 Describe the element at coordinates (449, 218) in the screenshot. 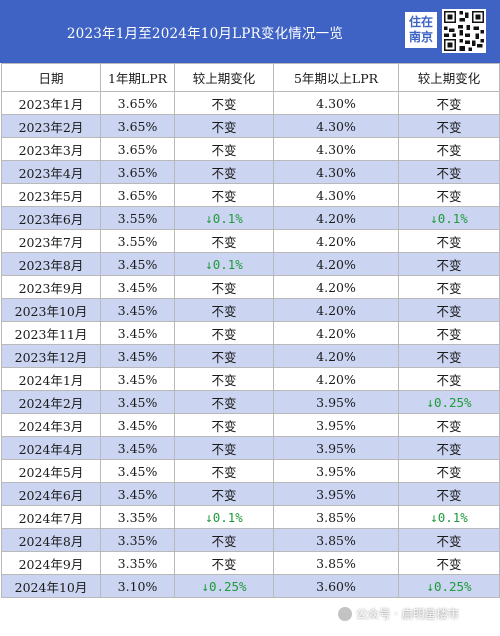

I see `change-5y-cell: ↓0.1%` at that location.